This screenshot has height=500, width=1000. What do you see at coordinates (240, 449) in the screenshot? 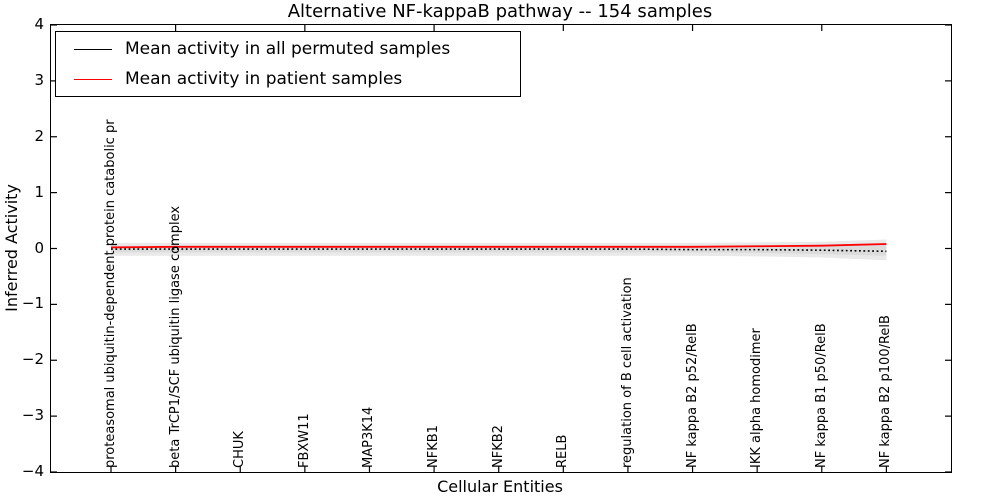
I see `x-category-label: CHUK` at bounding box center [240, 449].